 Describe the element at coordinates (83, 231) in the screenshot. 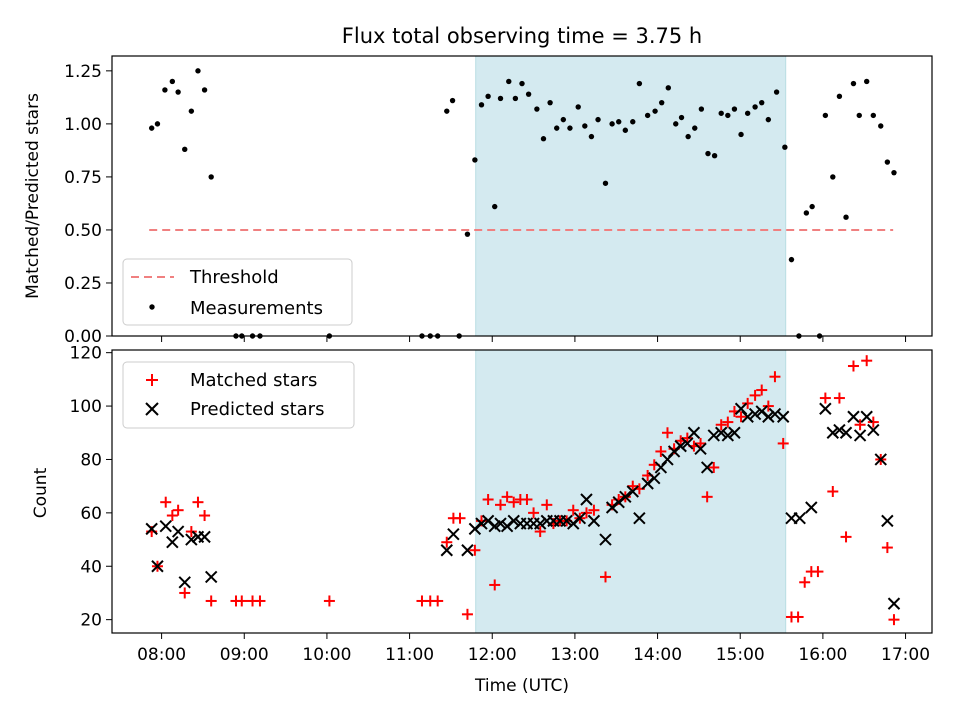

I see `y-tick-label: 0.50` at that location.